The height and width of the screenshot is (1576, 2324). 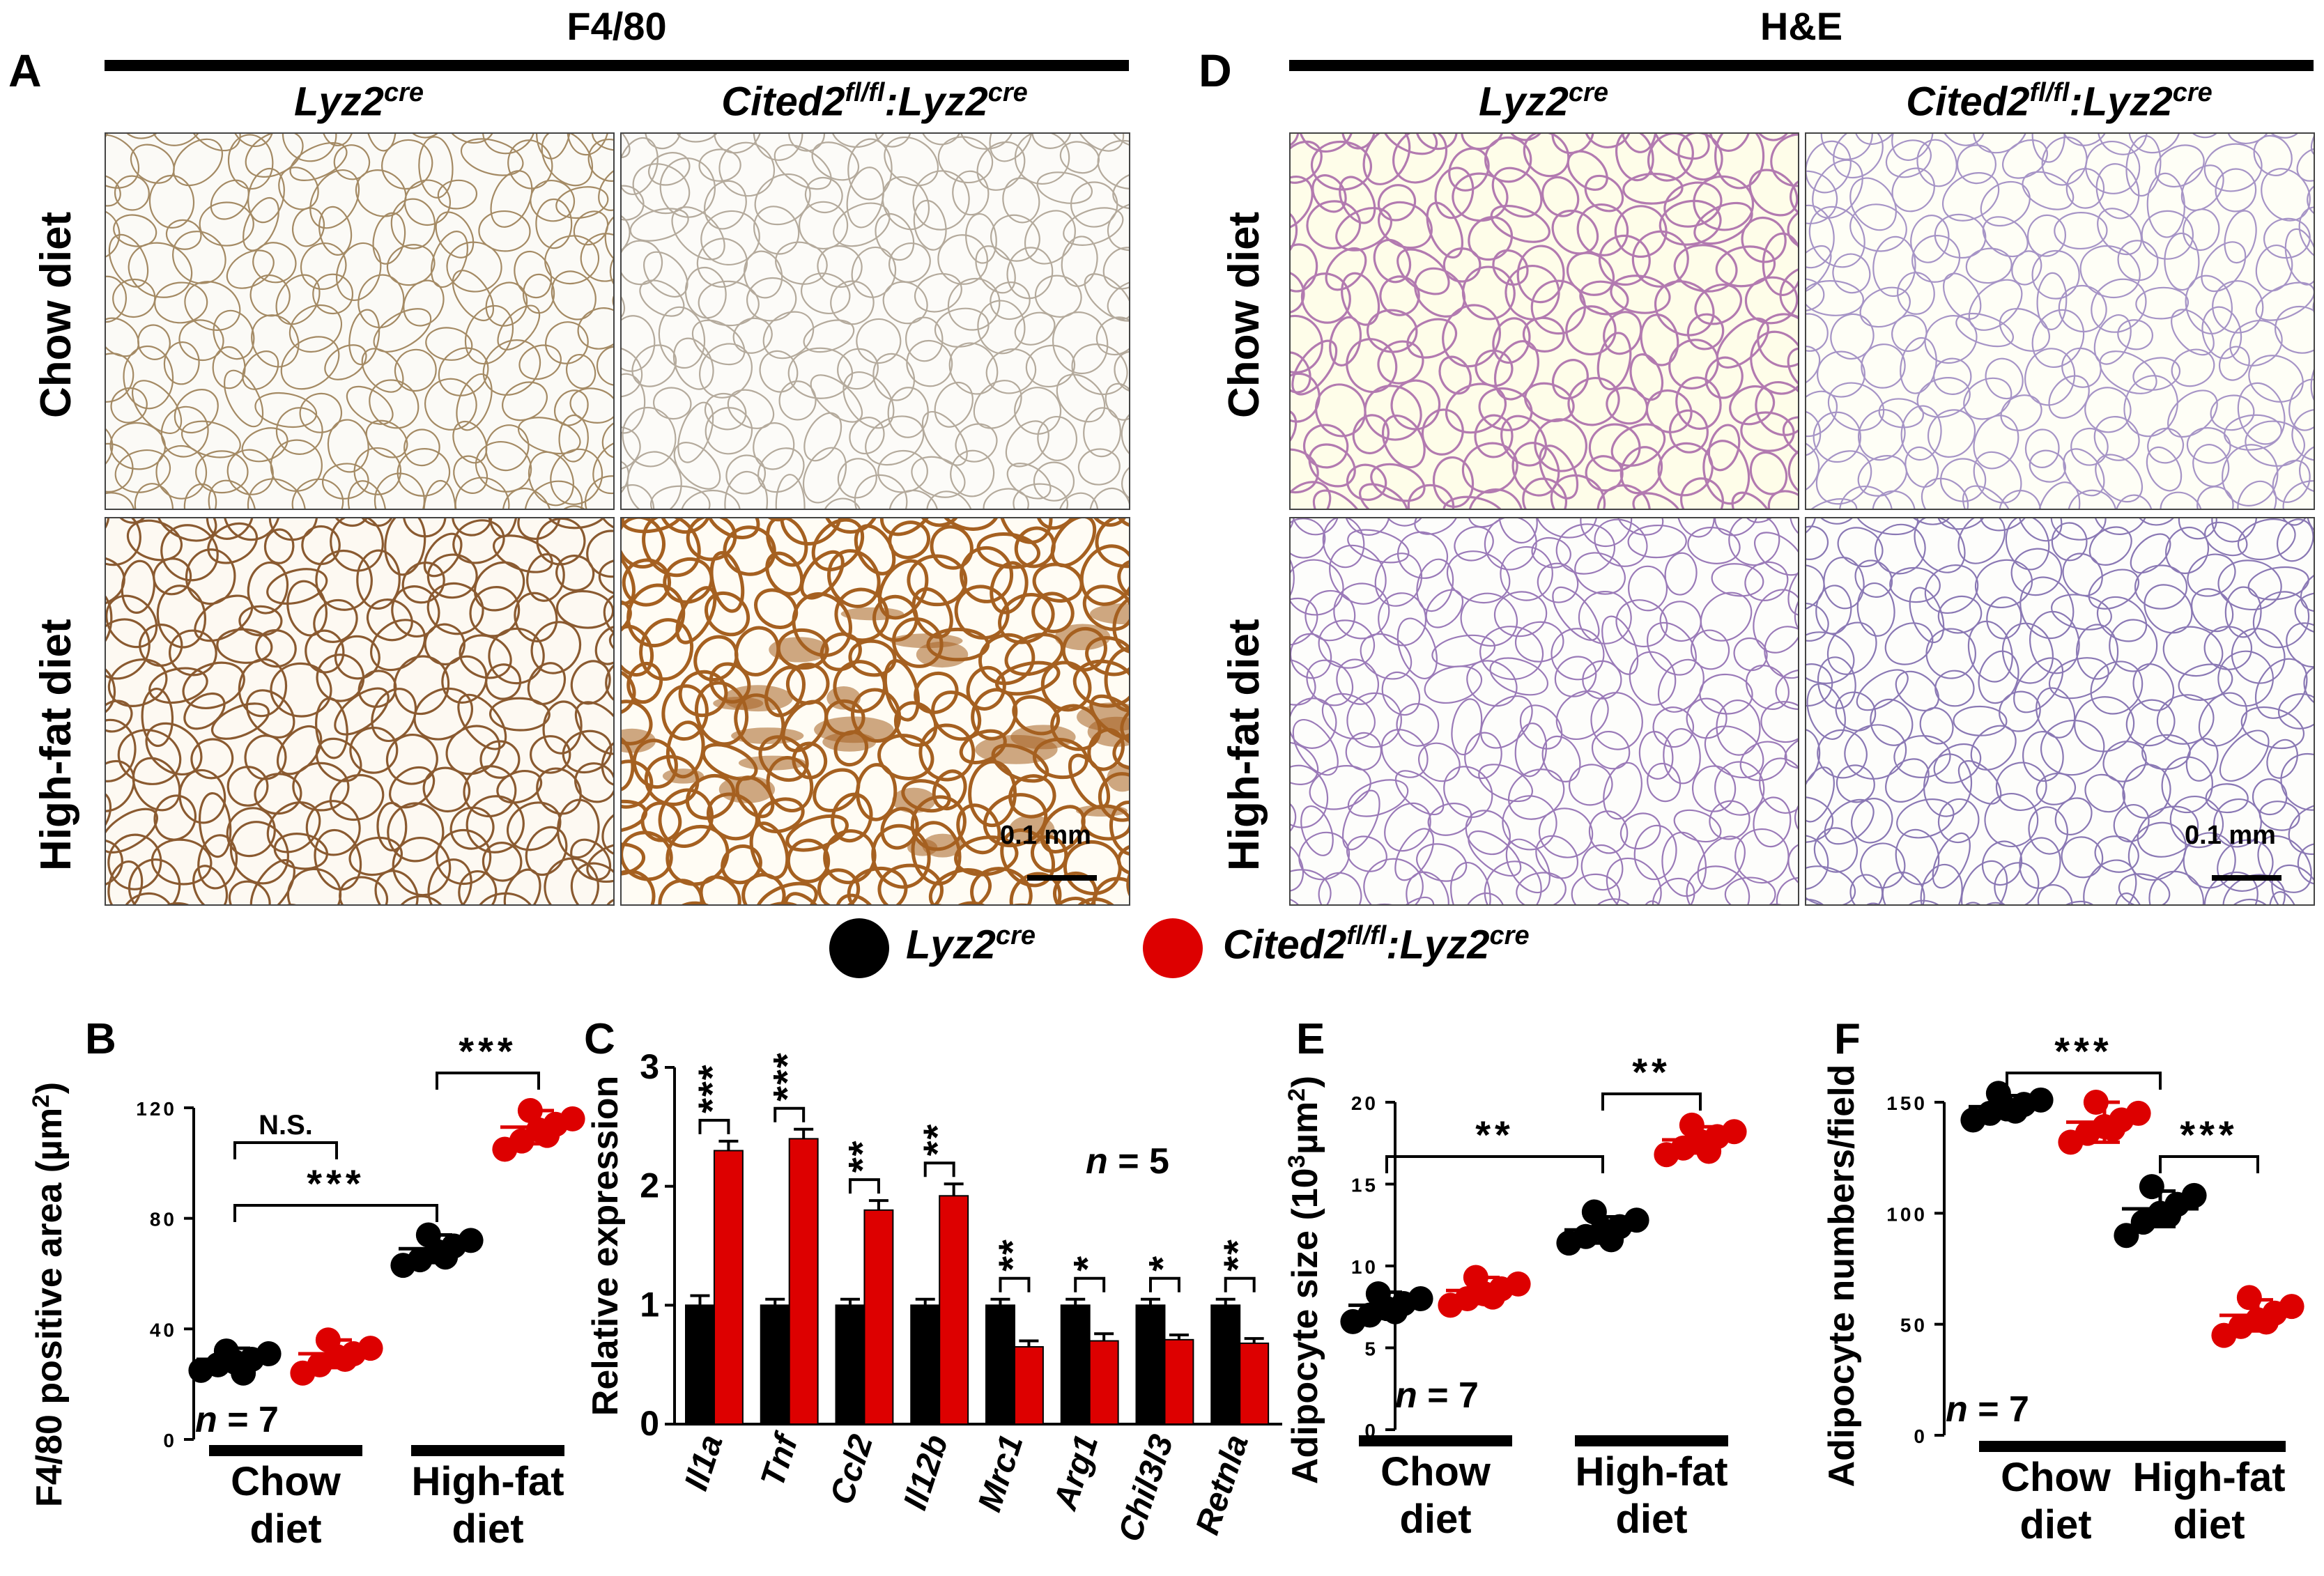 I want to click on tissue-background, so click(x=359, y=711).